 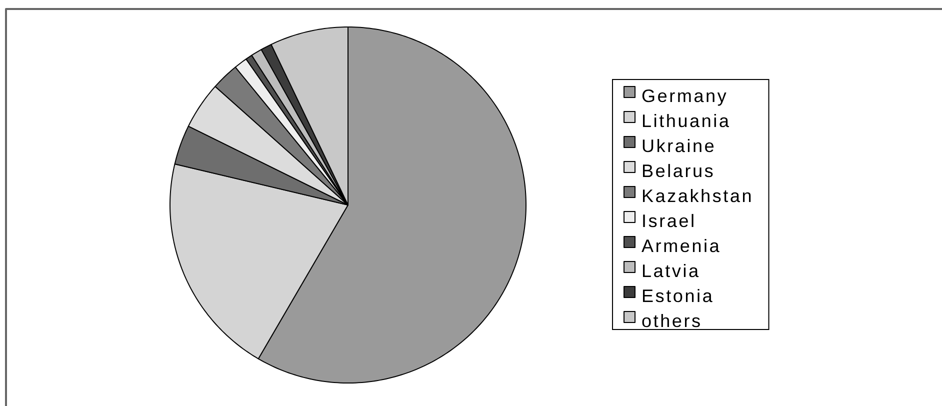 I want to click on legend-label: others, so click(x=671, y=321).